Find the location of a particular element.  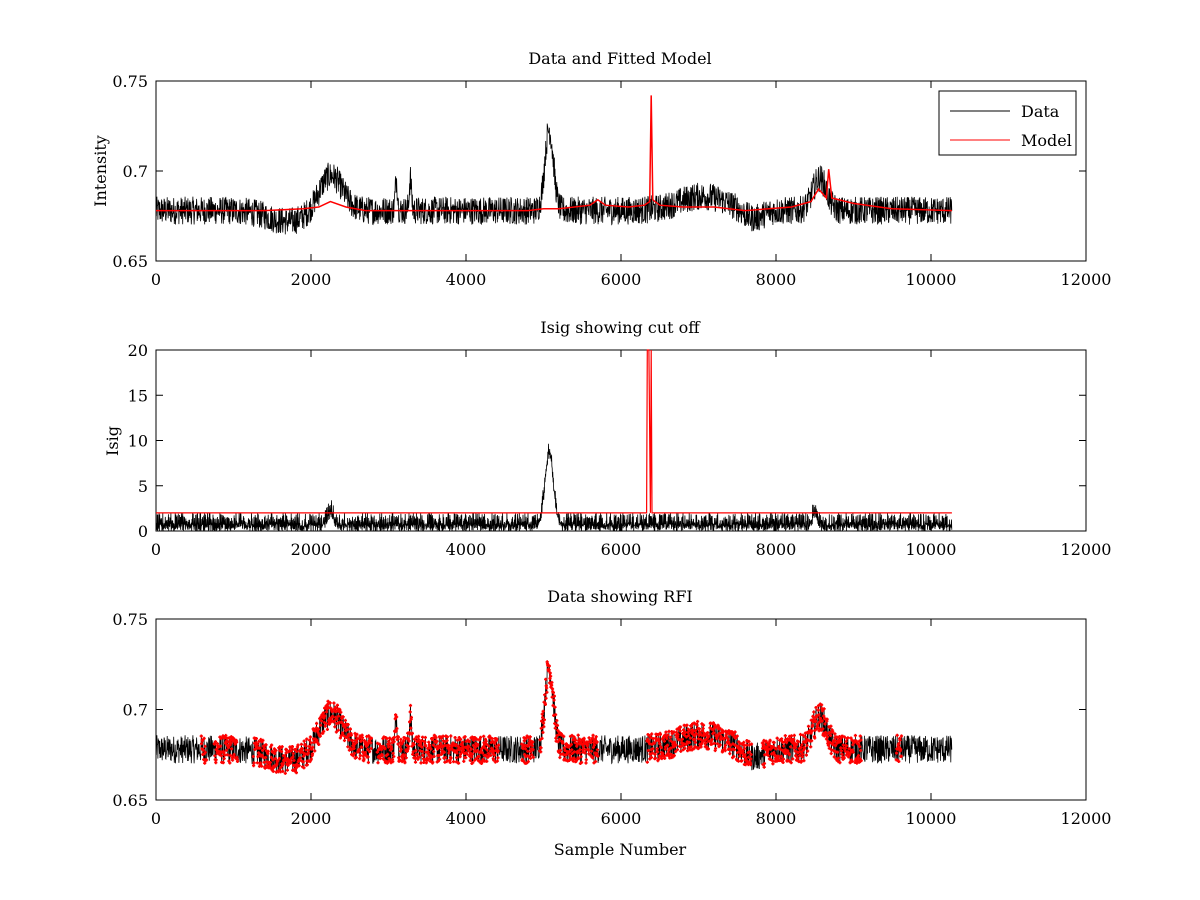

legend-model-label: Model is located at coordinates (1046, 140).